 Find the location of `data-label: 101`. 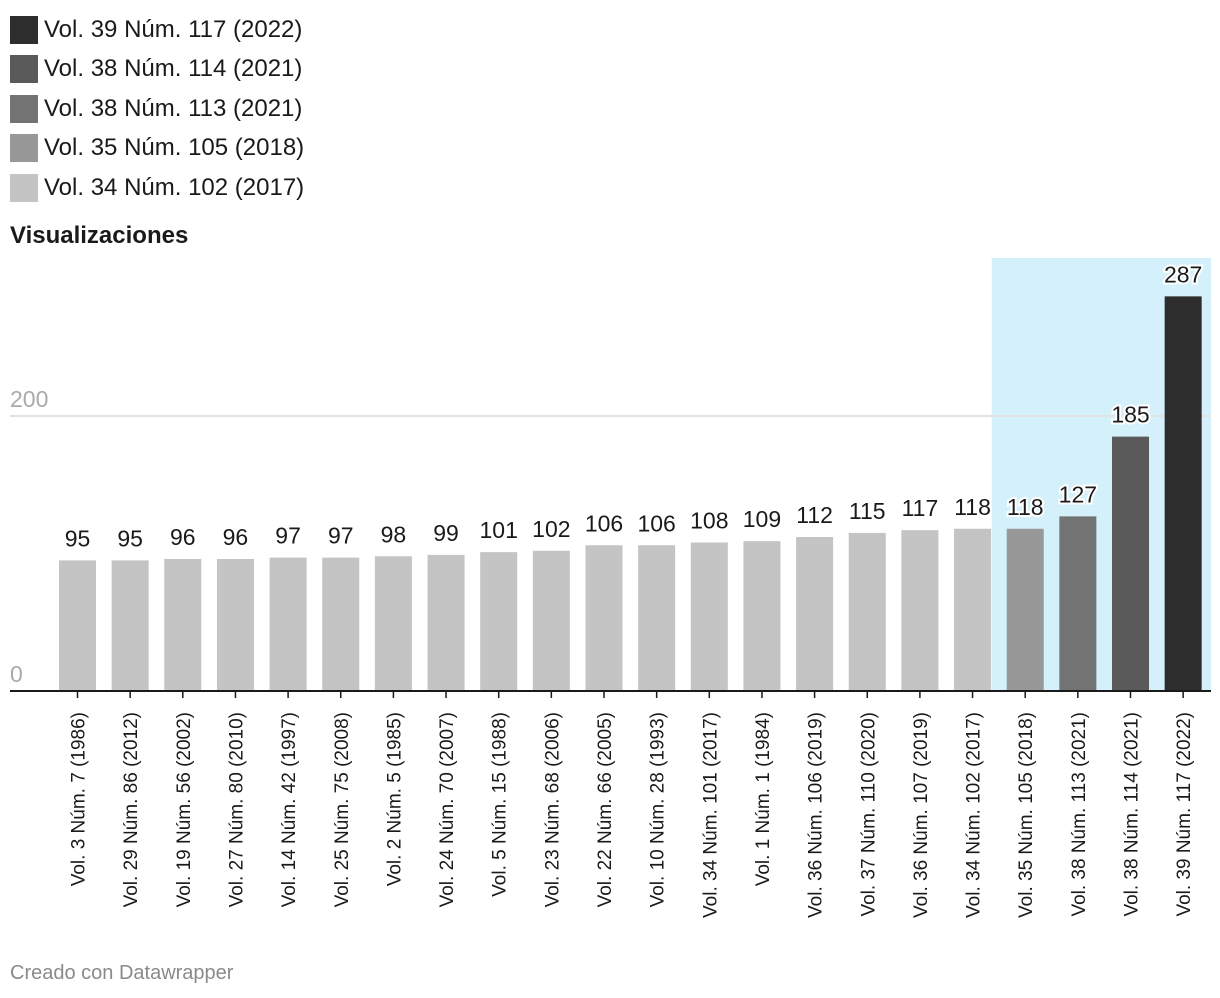

data-label: 101 is located at coordinates (499, 530).